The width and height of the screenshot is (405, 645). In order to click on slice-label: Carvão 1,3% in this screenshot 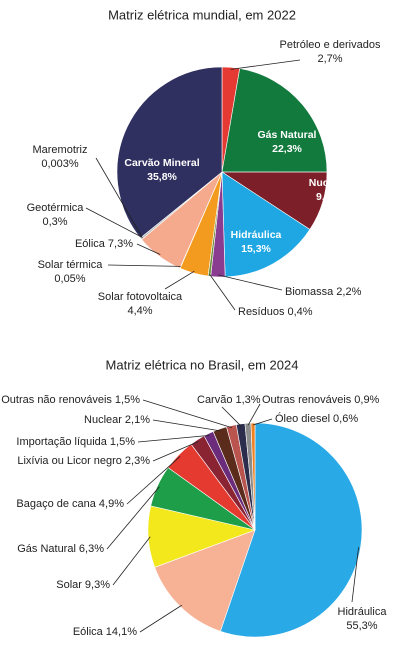, I will do `click(229, 400)`.